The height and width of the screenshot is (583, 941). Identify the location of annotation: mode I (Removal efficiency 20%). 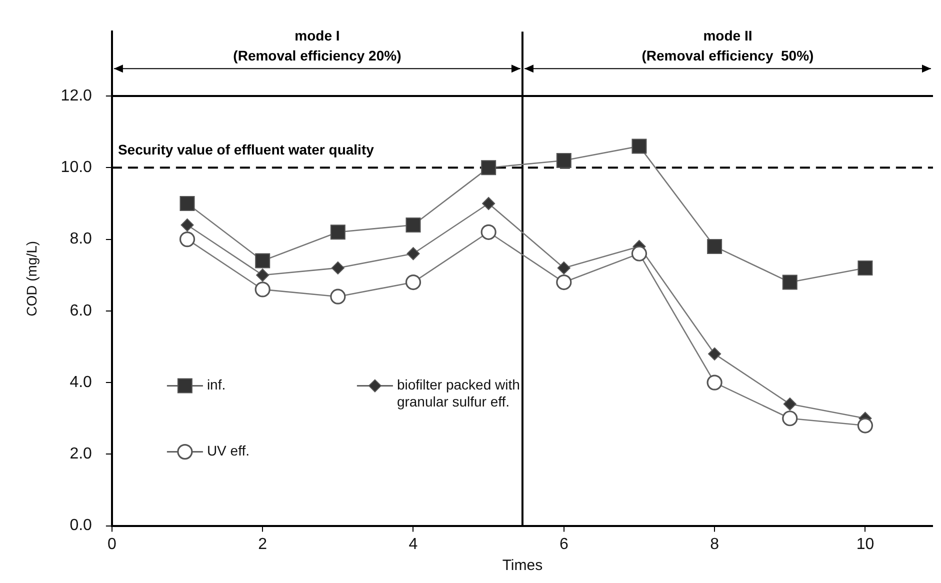
(317, 45).